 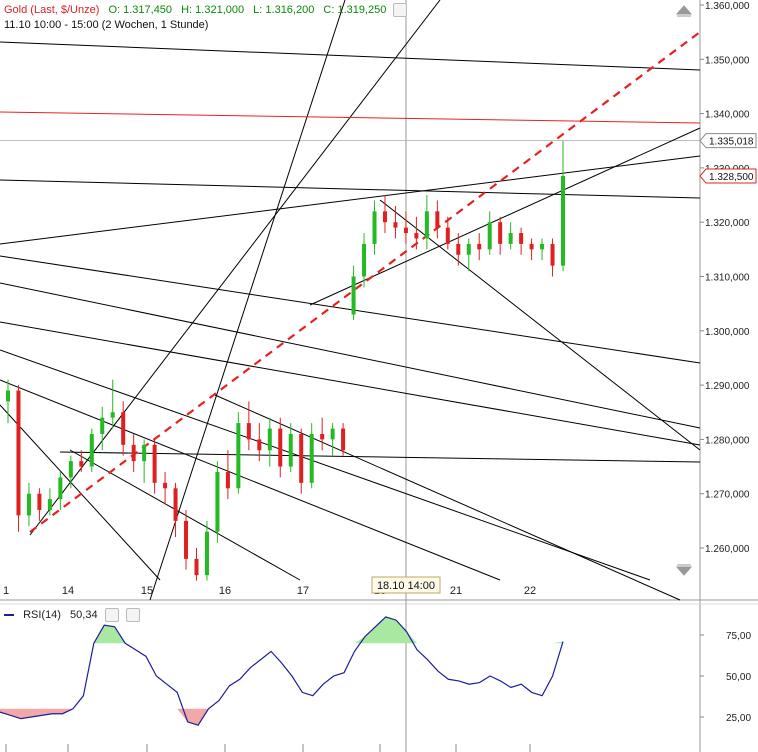 I want to click on x-tick-label: 22, so click(x=530, y=591).